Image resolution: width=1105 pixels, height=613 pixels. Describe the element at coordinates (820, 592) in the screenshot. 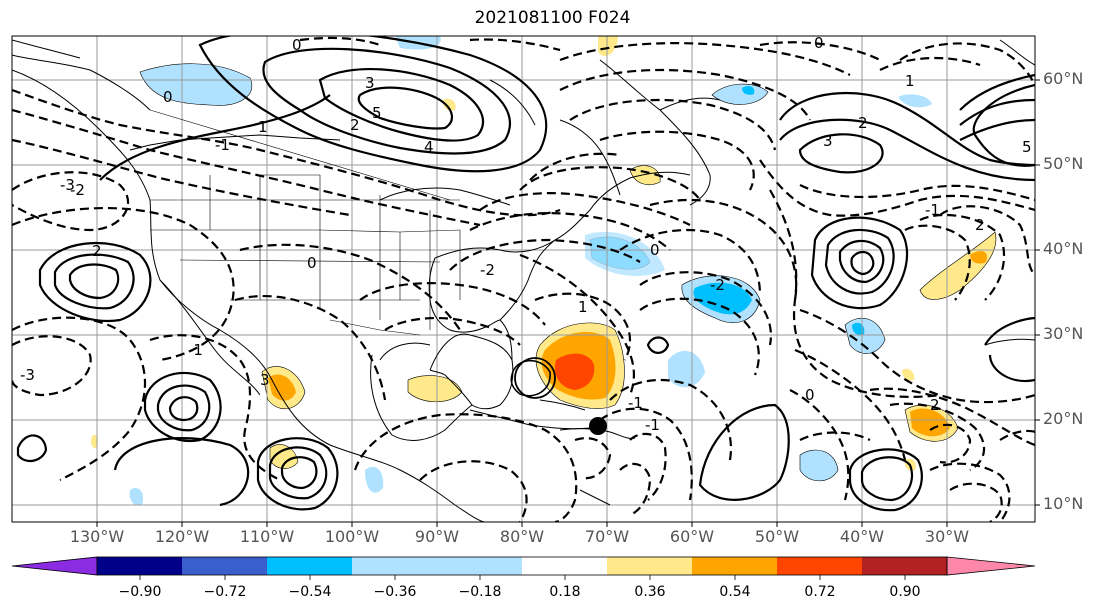

I see `colorbar-tick-label: 0.72` at that location.